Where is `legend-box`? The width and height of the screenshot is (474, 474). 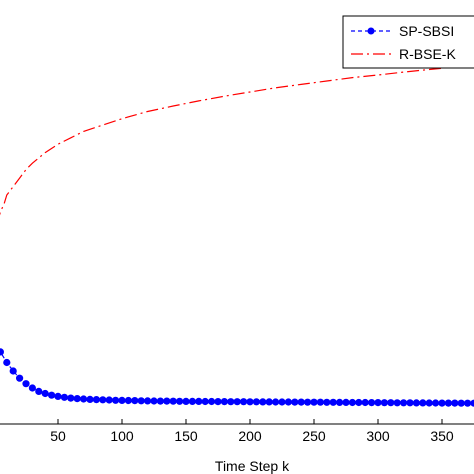
legend-box is located at coordinates (408, 42).